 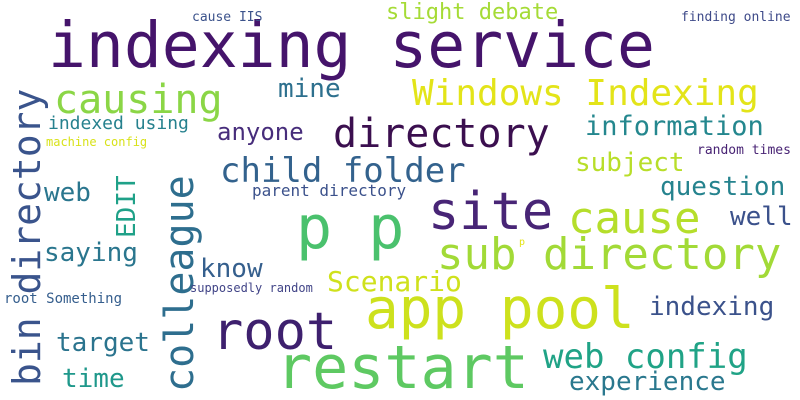 What do you see at coordinates (585, 93) in the screenshot?
I see `word-windows-indexing: Windows Indexing` at bounding box center [585, 93].